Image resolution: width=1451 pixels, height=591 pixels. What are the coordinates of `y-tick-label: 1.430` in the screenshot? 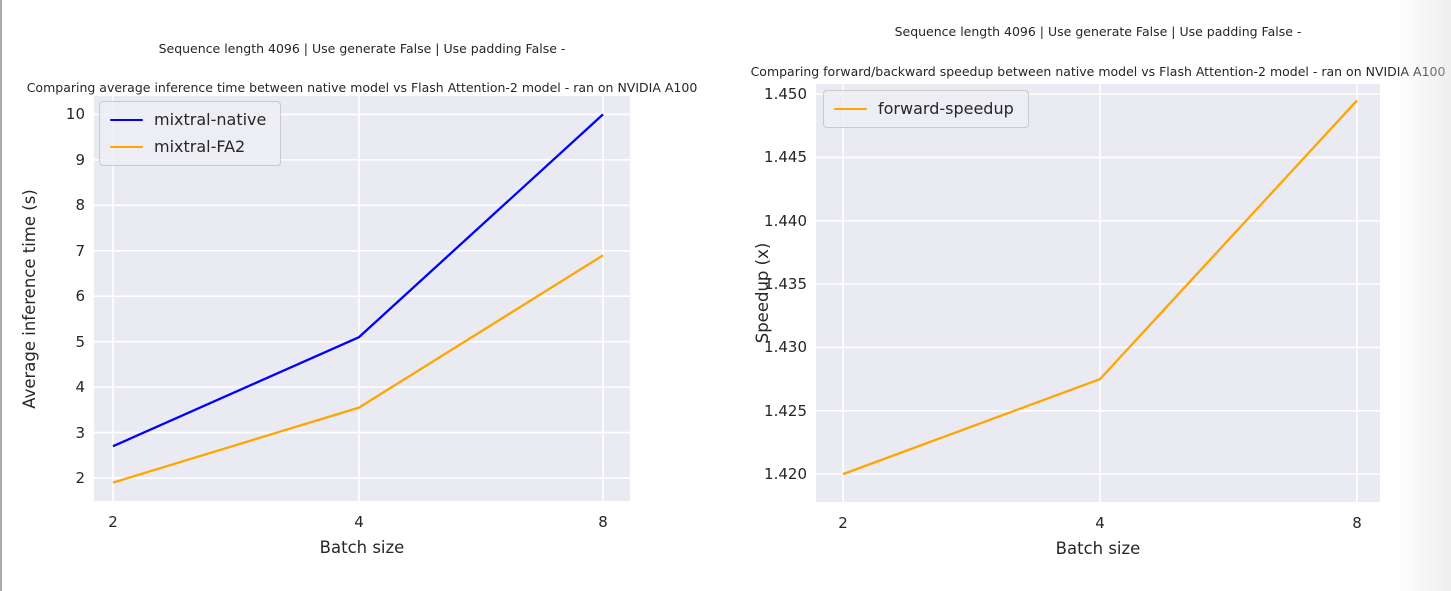 It's located at (785, 347).